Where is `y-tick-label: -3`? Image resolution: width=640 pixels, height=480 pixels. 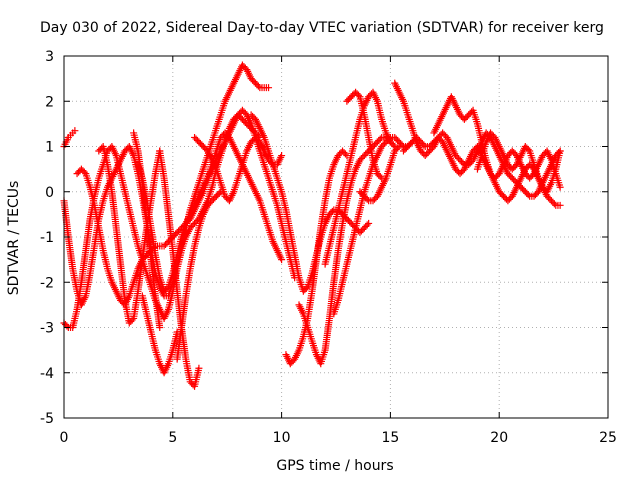 y-tick-label: -3 is located at coordinates (47, 329).